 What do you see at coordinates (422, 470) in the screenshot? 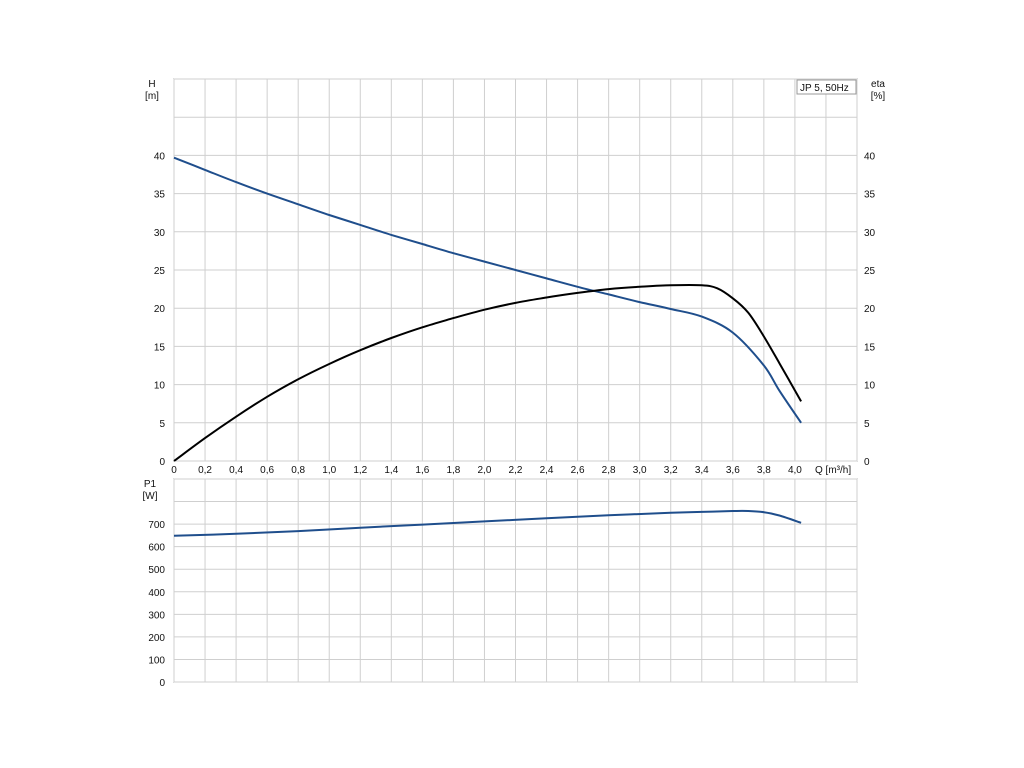
I see `x-tick-label: 1,6` at bounding box center [422, 470].